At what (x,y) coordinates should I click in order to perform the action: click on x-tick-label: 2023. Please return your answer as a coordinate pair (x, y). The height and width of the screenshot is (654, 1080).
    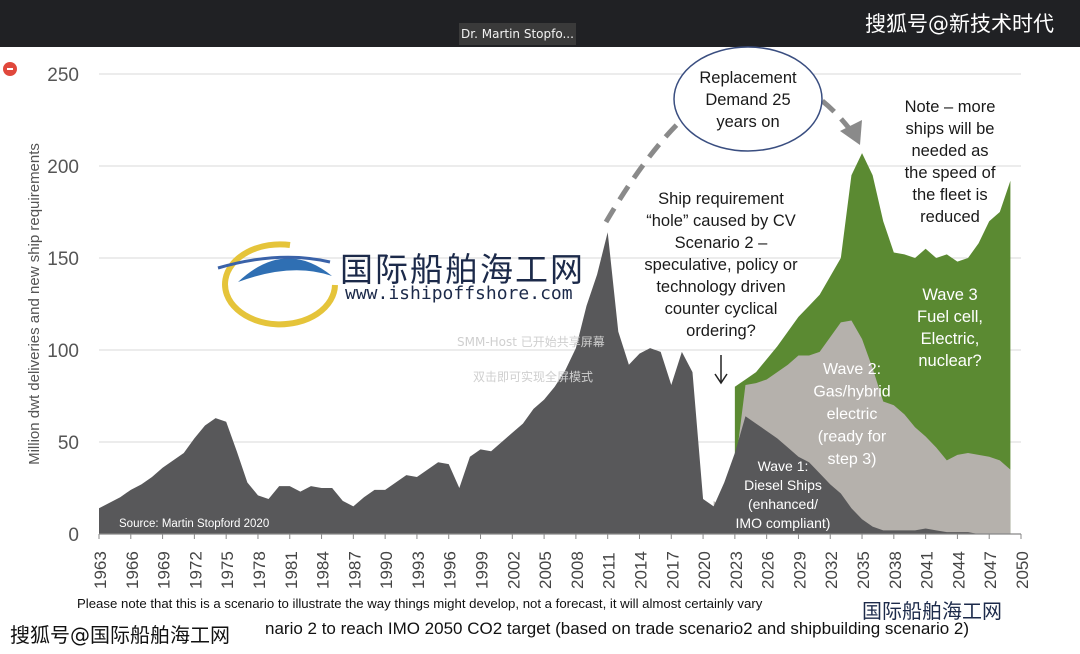
    Looking at the image, I should click on (736, 570).